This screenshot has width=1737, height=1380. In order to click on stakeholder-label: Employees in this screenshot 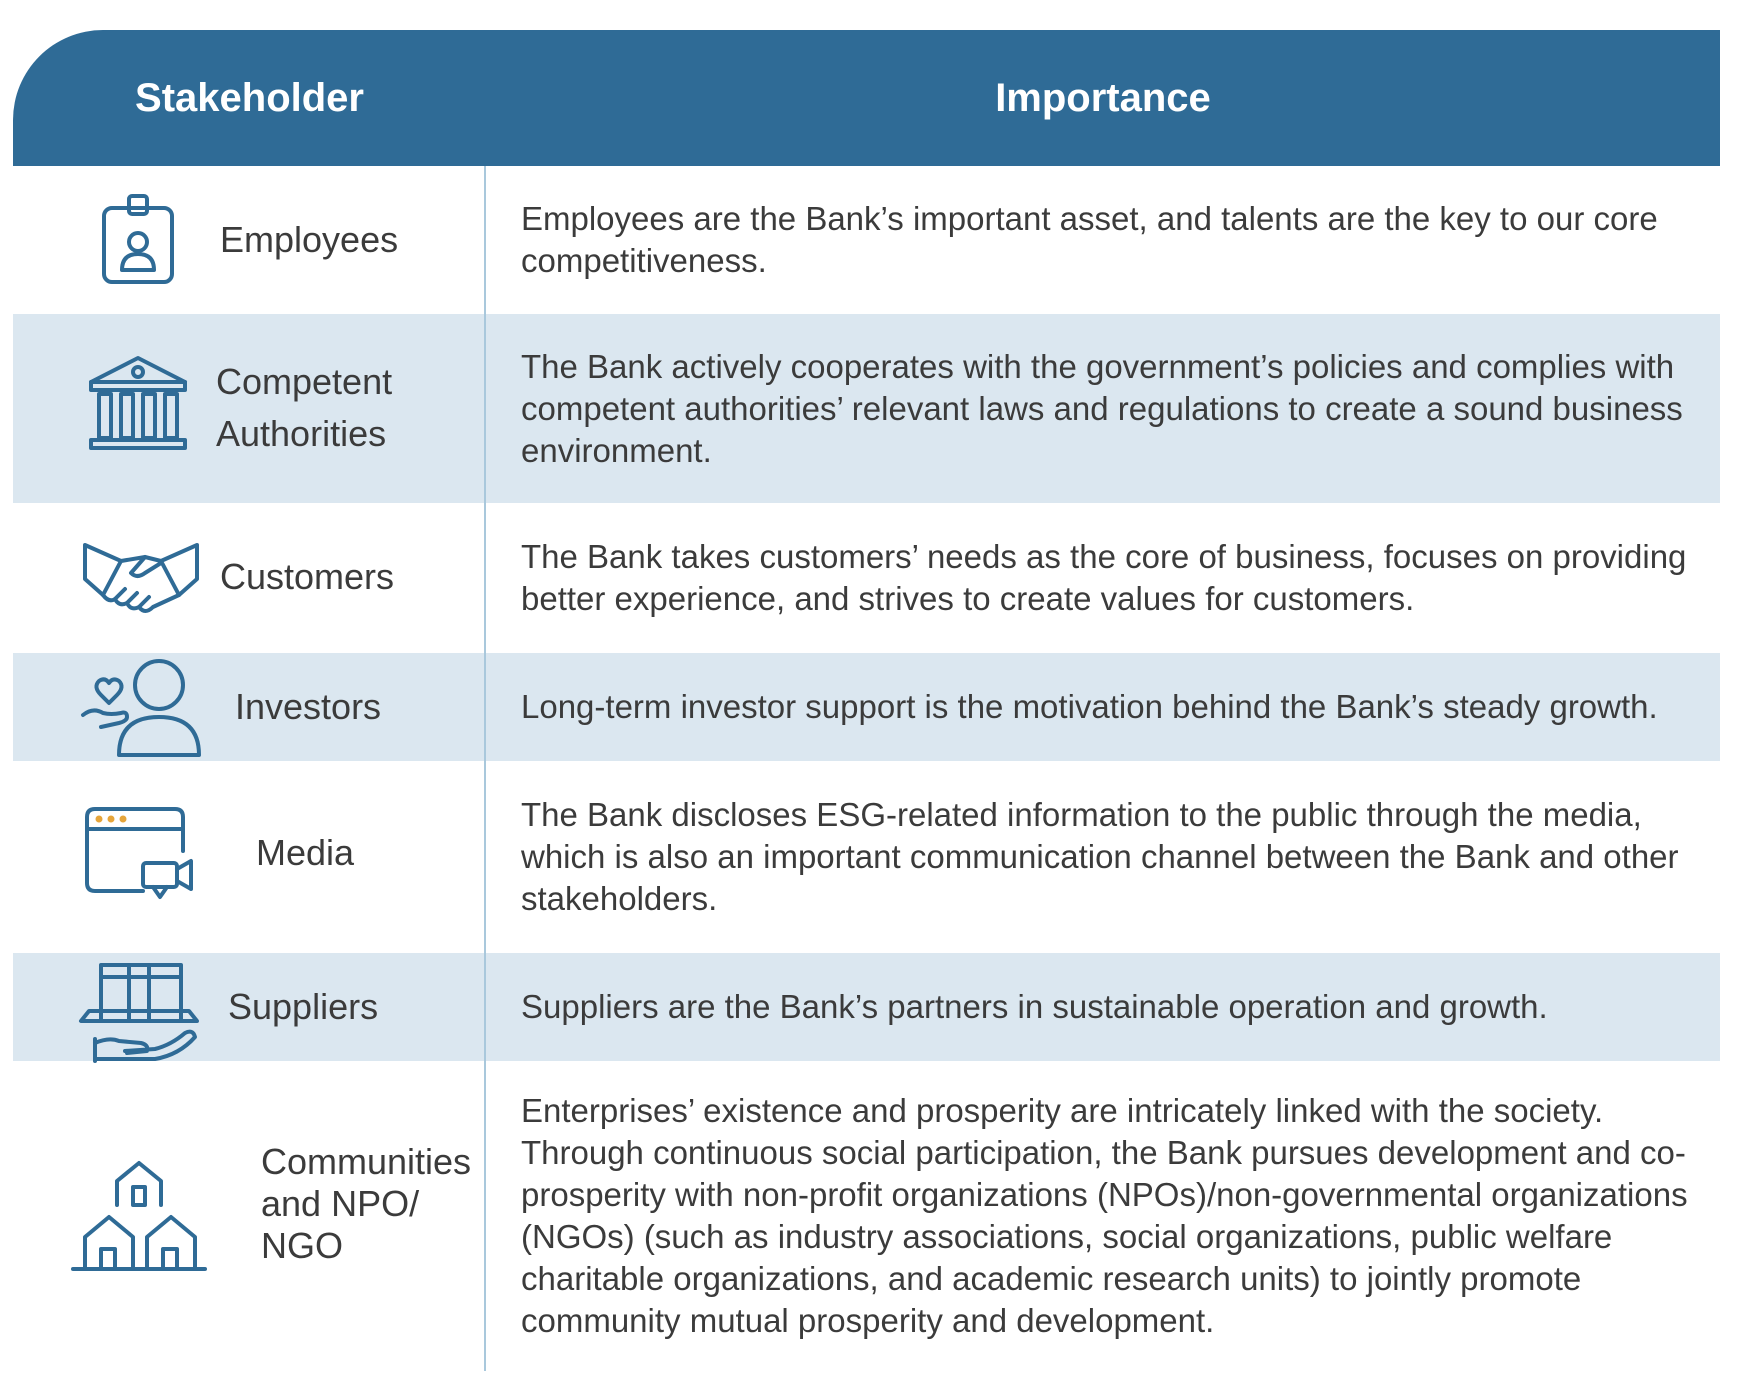, I will do `click(309, 239)`.